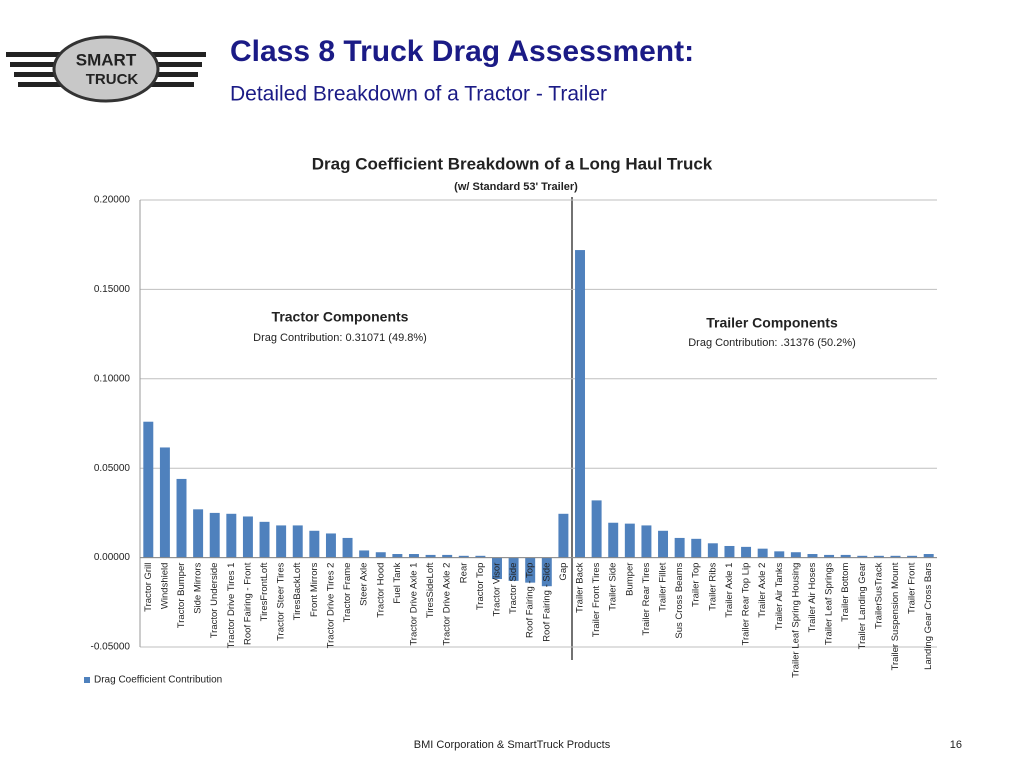 Image resolution: width=1024 pixels, height=768 pixels. What do you see at coordinates (380, 590) in the screenshot?
I see `x-tick-label: Tractor Hood` at bounding box center [380, 590].